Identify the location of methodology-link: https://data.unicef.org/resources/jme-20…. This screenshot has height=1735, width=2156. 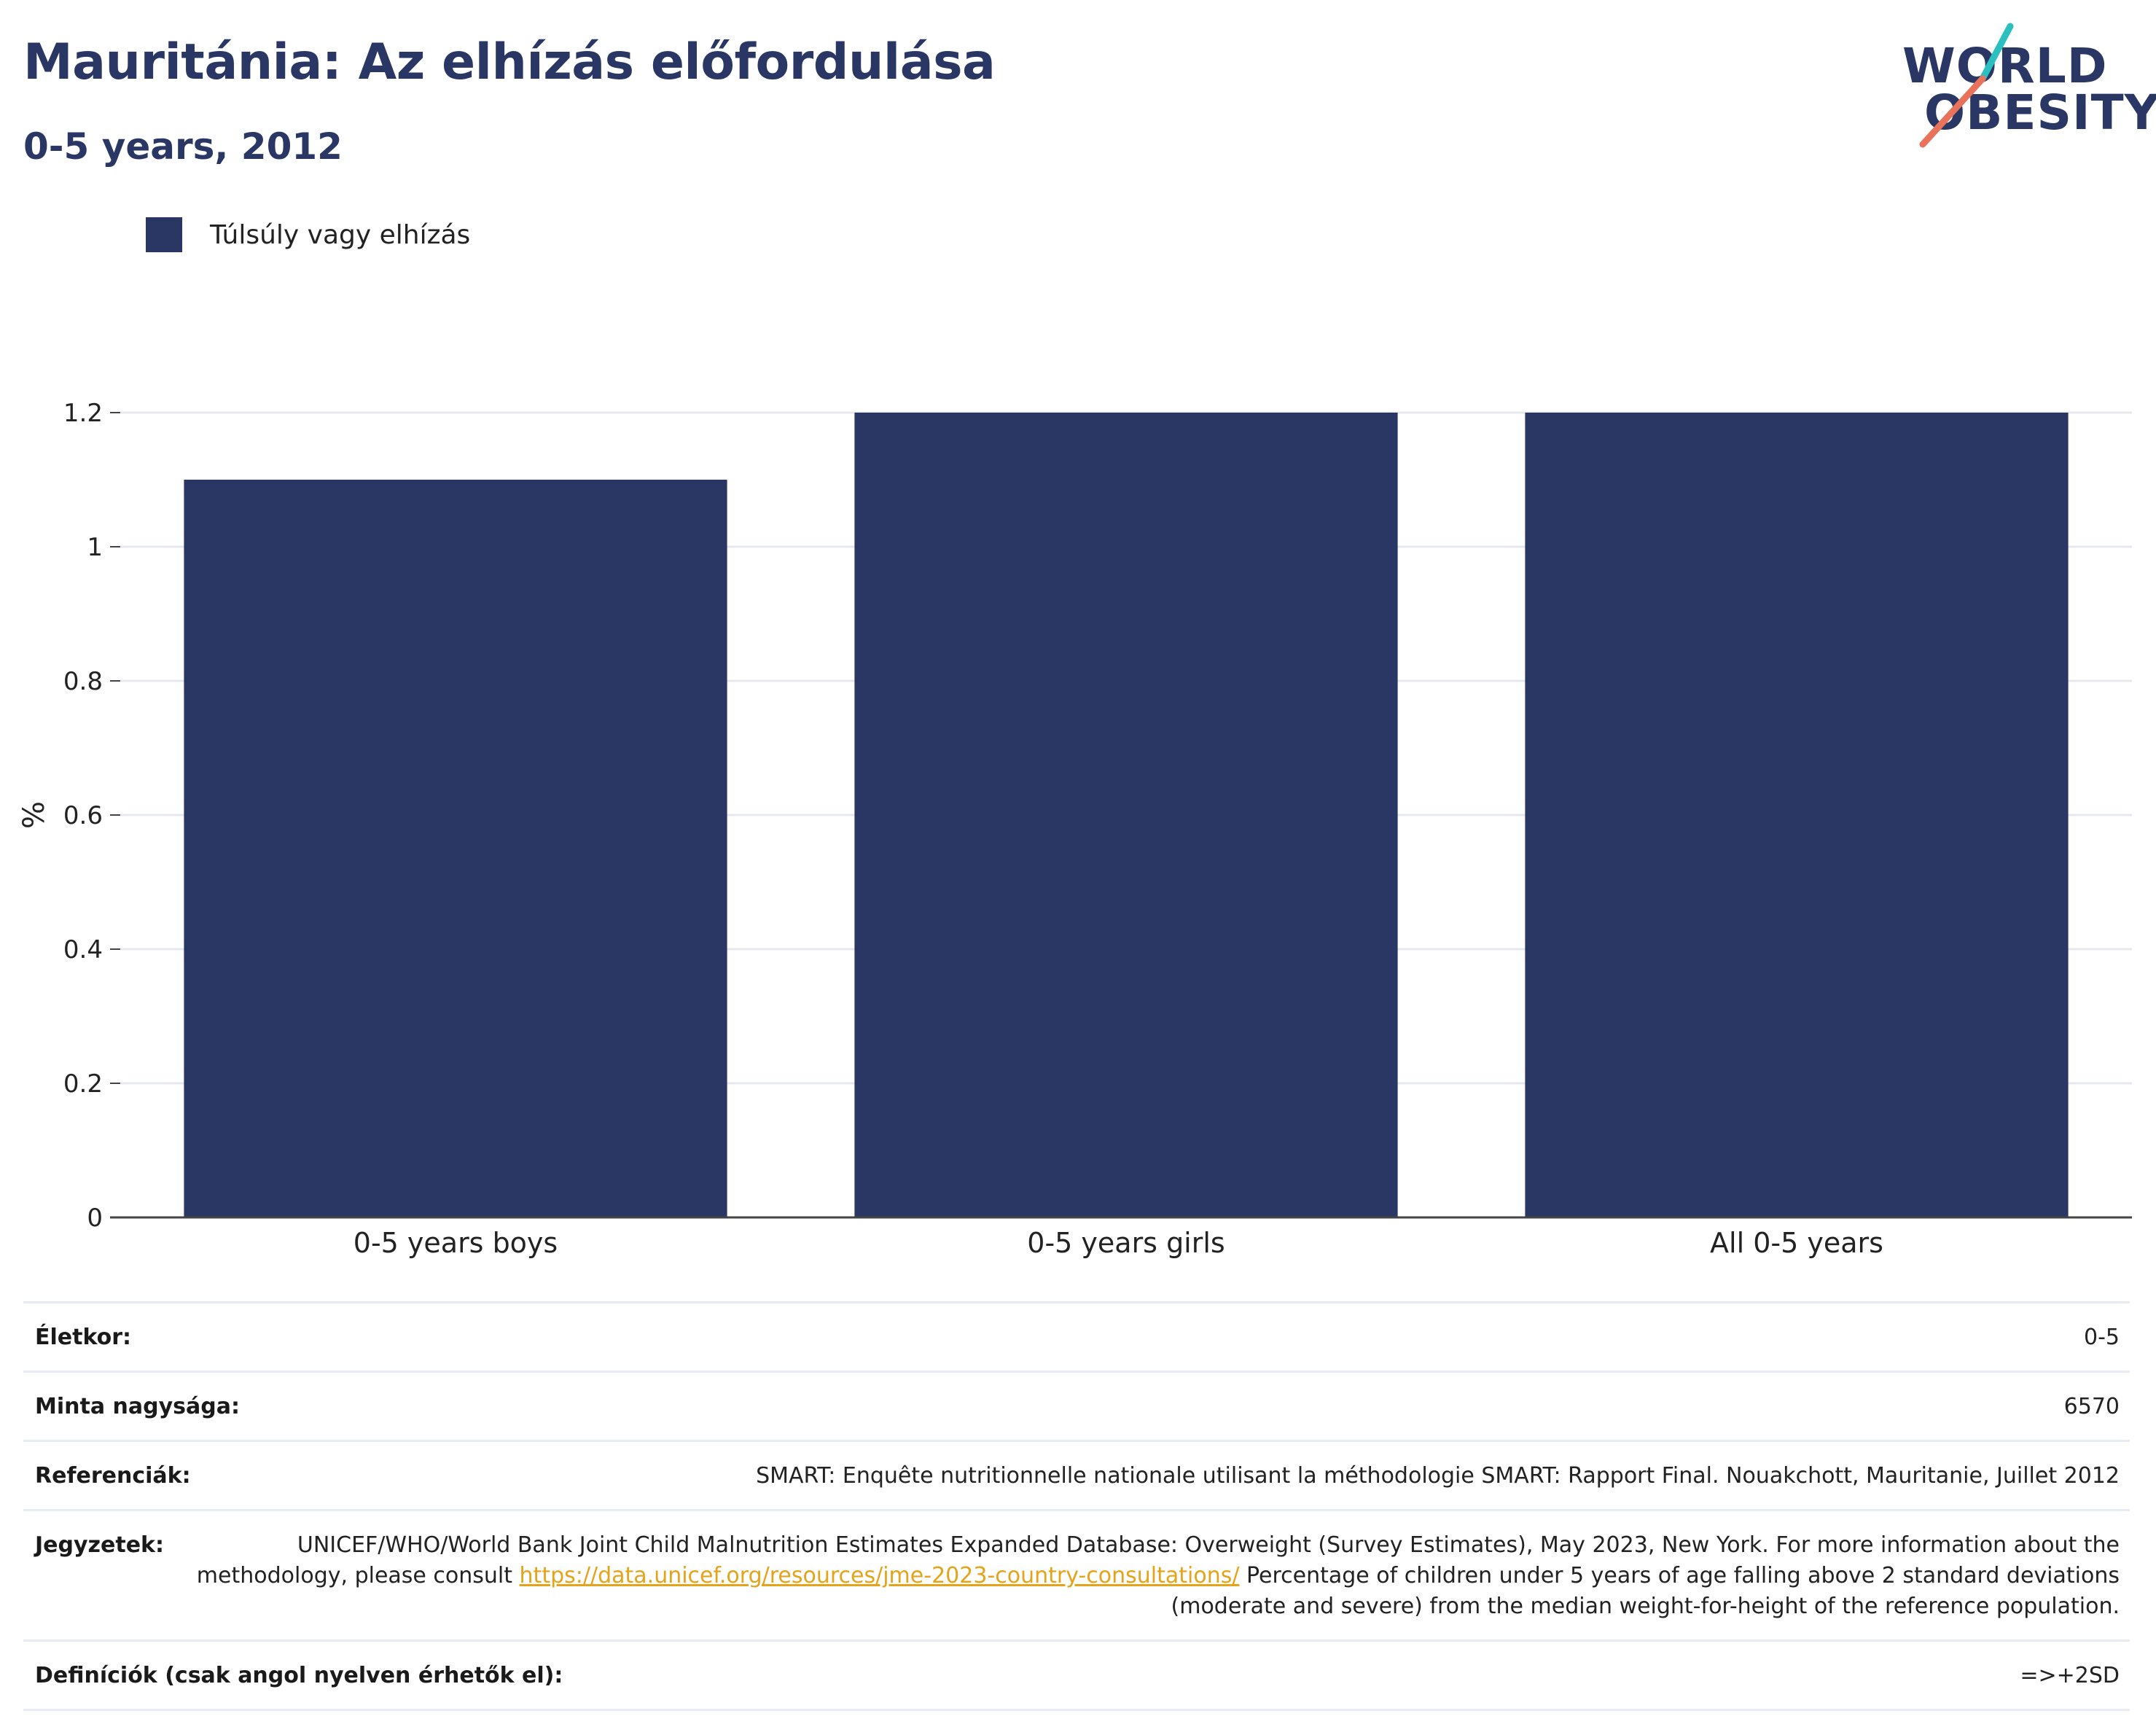
(879, 1575).